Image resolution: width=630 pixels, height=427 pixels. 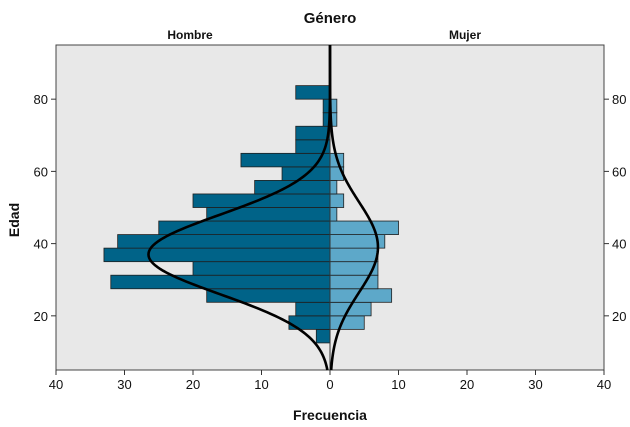 What do you see at coordinates (41, 99) in the screenshot?
I see `y-tick-label-left-3: 80` at bounding box center [41, 99].